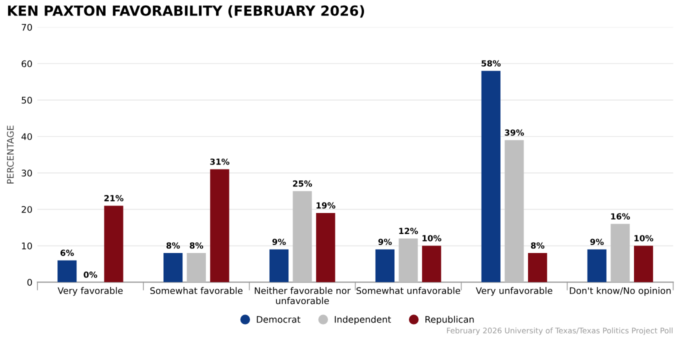 This screenshot has width=680, height=340. Describe the element at coordinates (27, 209) in the screenshot. I see `y-tick-label: 20` at that location.